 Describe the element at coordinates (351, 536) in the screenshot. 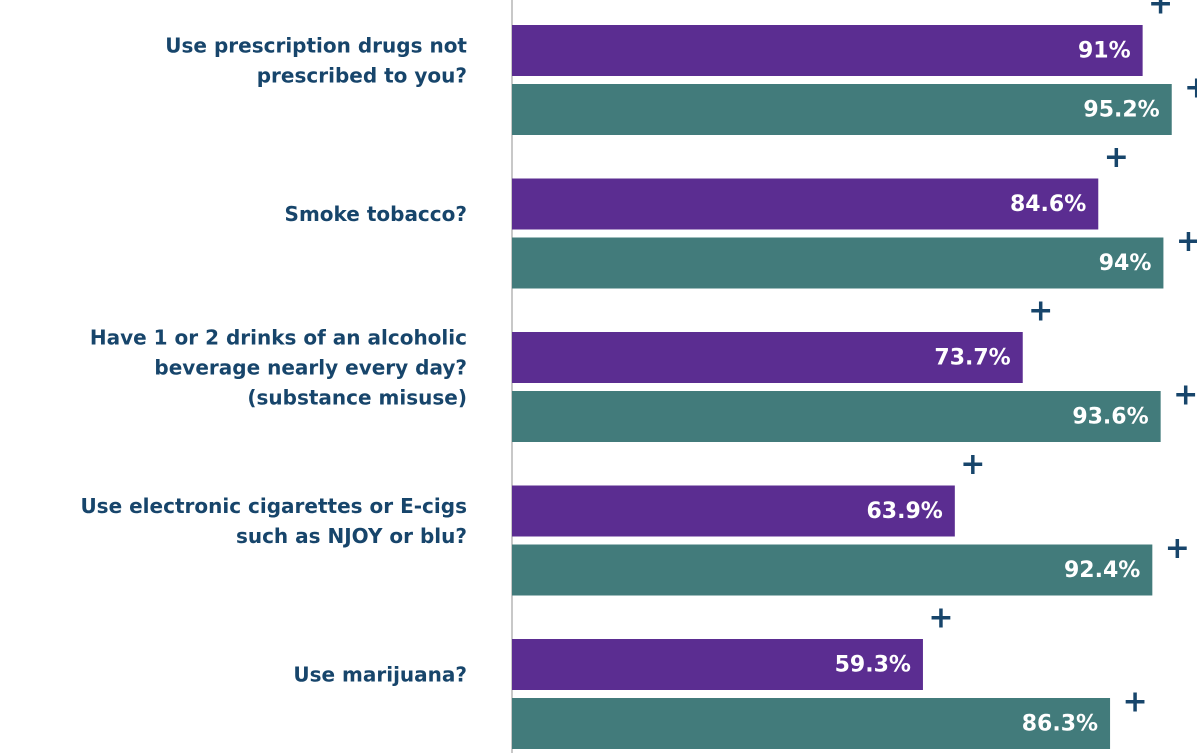

I see `category-label: such as NJOY or blu?` at that location.